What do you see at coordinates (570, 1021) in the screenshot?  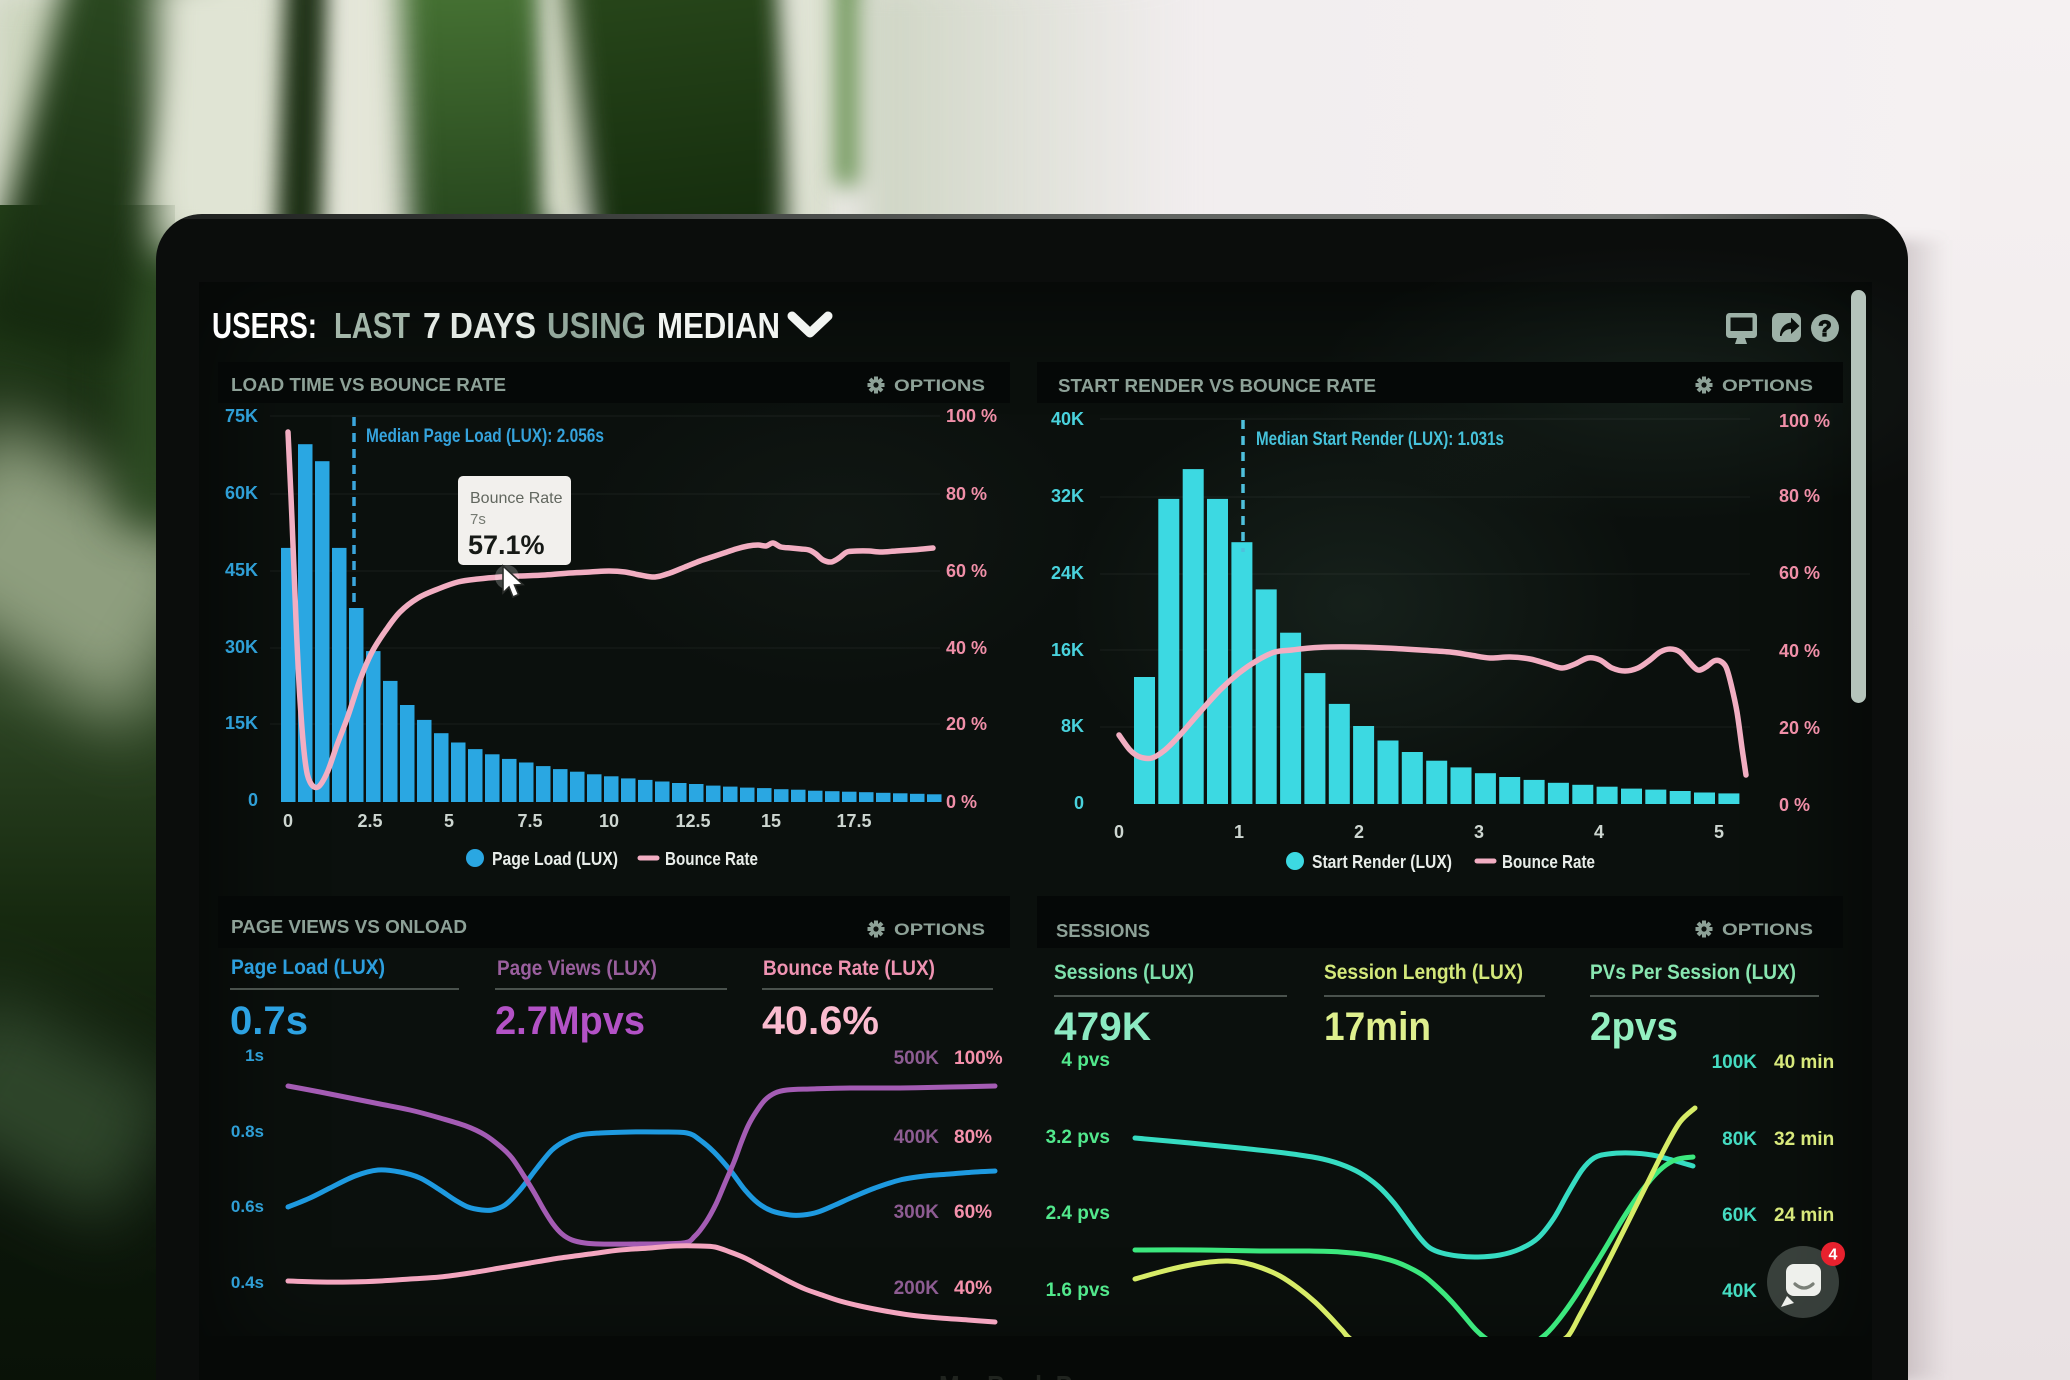 I see `svg-text: 2.7Mpvs` at bounding box center [570, 1021].